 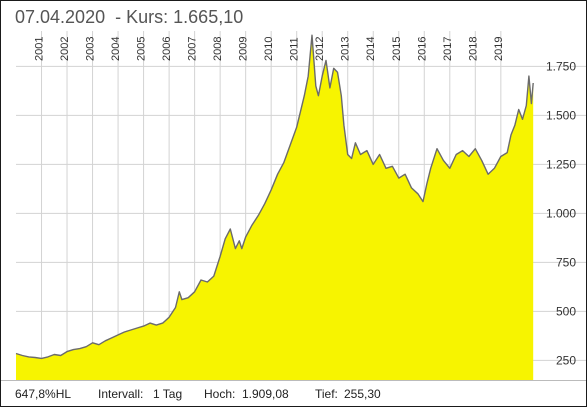 What do you see at coordinates (60, 17) in the screenshot?
I see `quote-date: 07.04.2020` at bounding box center [60, 17].